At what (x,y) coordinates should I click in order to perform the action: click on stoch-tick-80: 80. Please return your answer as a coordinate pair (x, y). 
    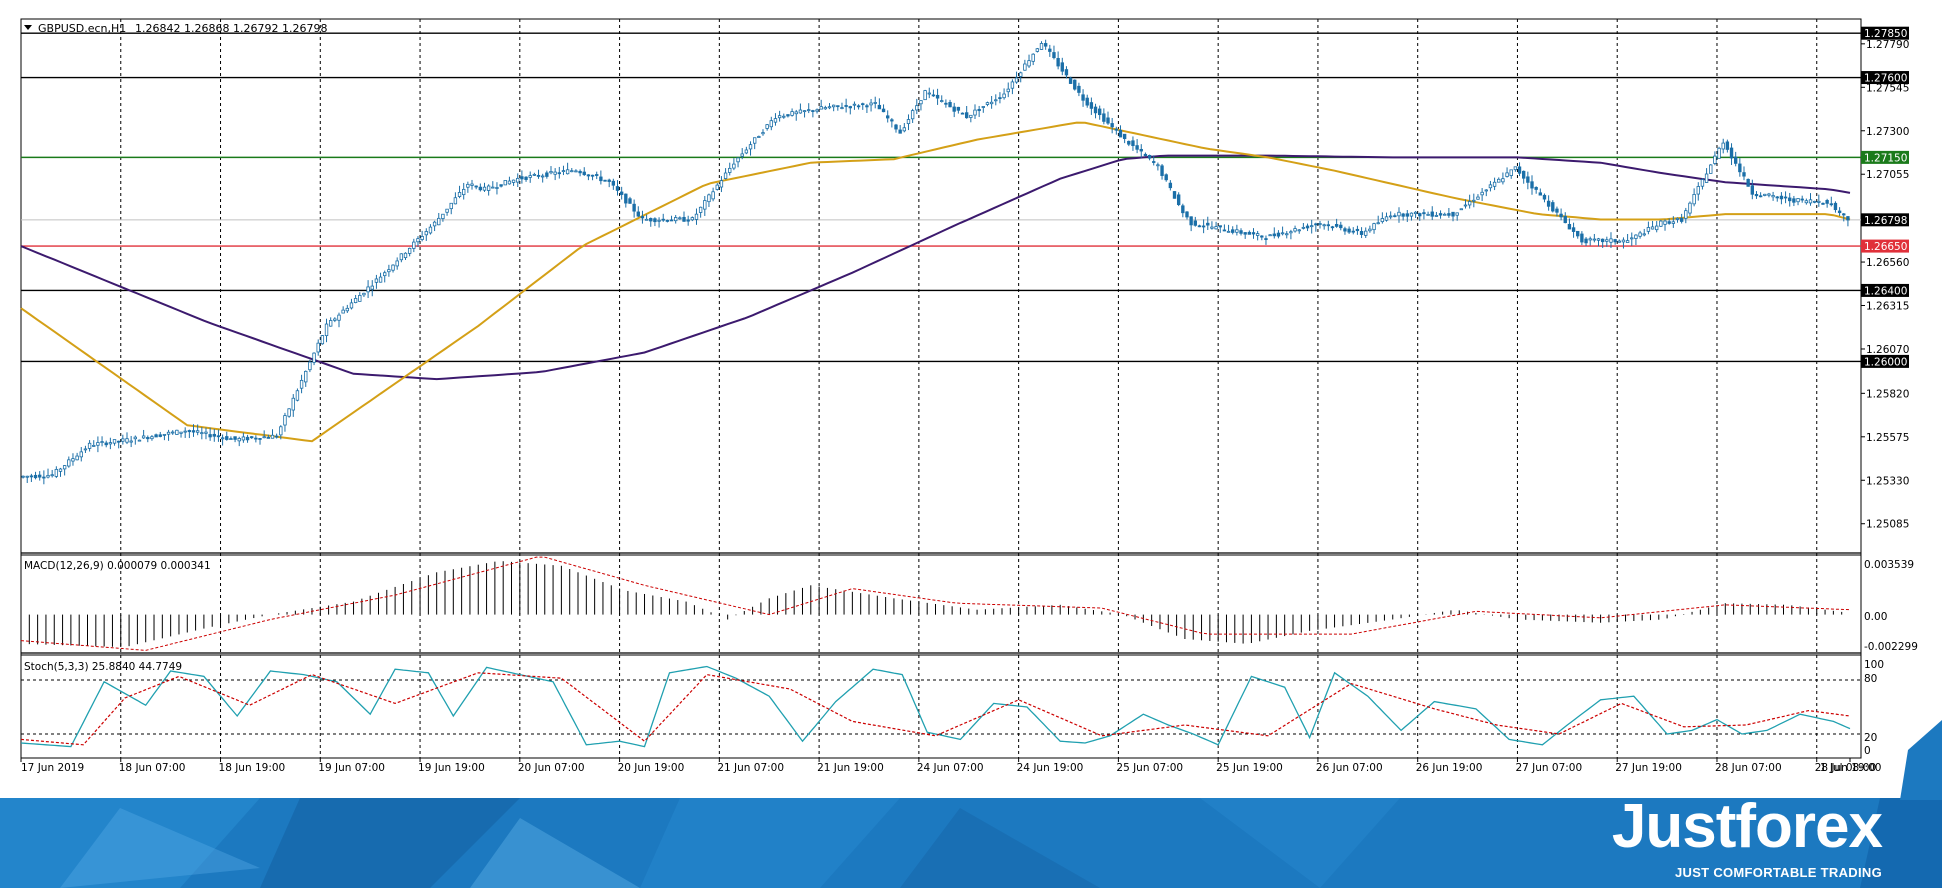
    Looking at the image, I should click on (1870, 679).